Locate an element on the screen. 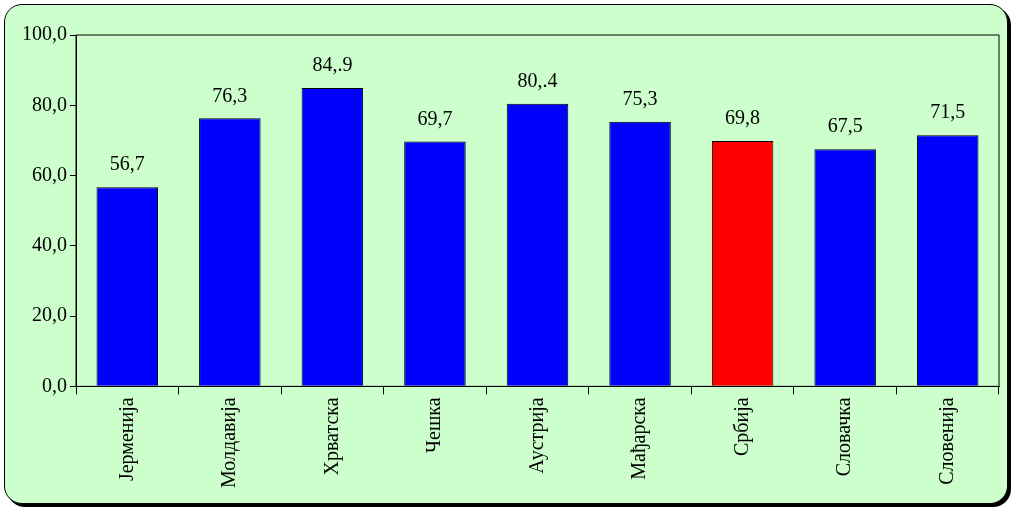 The width and height of the screenshot is (1014, 510). data-label: 67,5 is located at coordinates (845, 125).